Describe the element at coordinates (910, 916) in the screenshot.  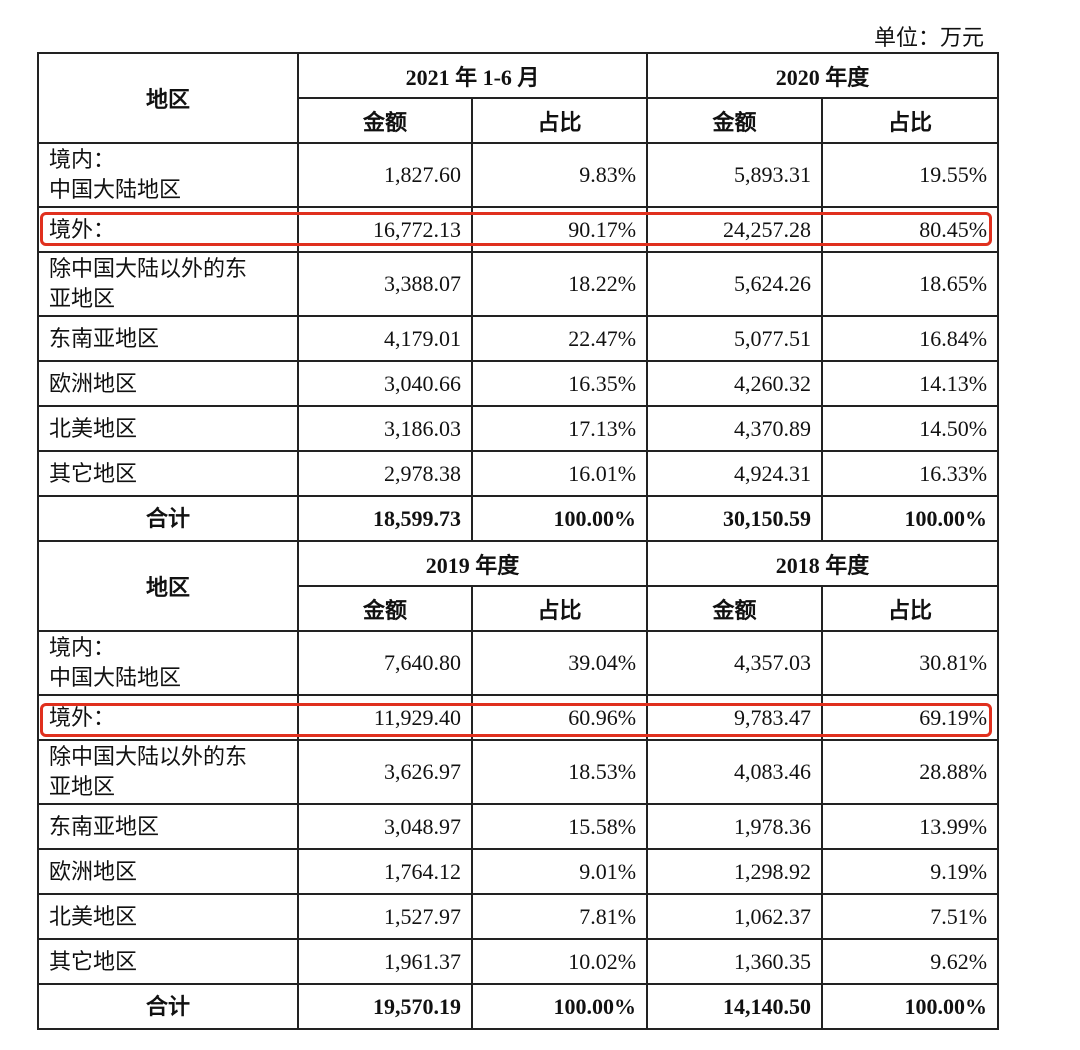
I see `share-cell: 7.51%` at that location.